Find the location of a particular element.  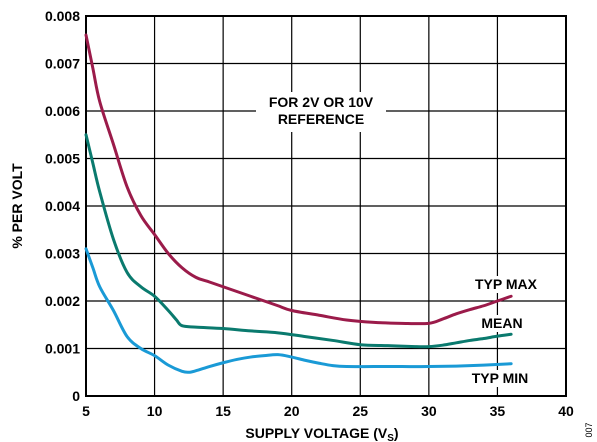

x-tick-label-6: 35 is located at coordinates (498, 411).